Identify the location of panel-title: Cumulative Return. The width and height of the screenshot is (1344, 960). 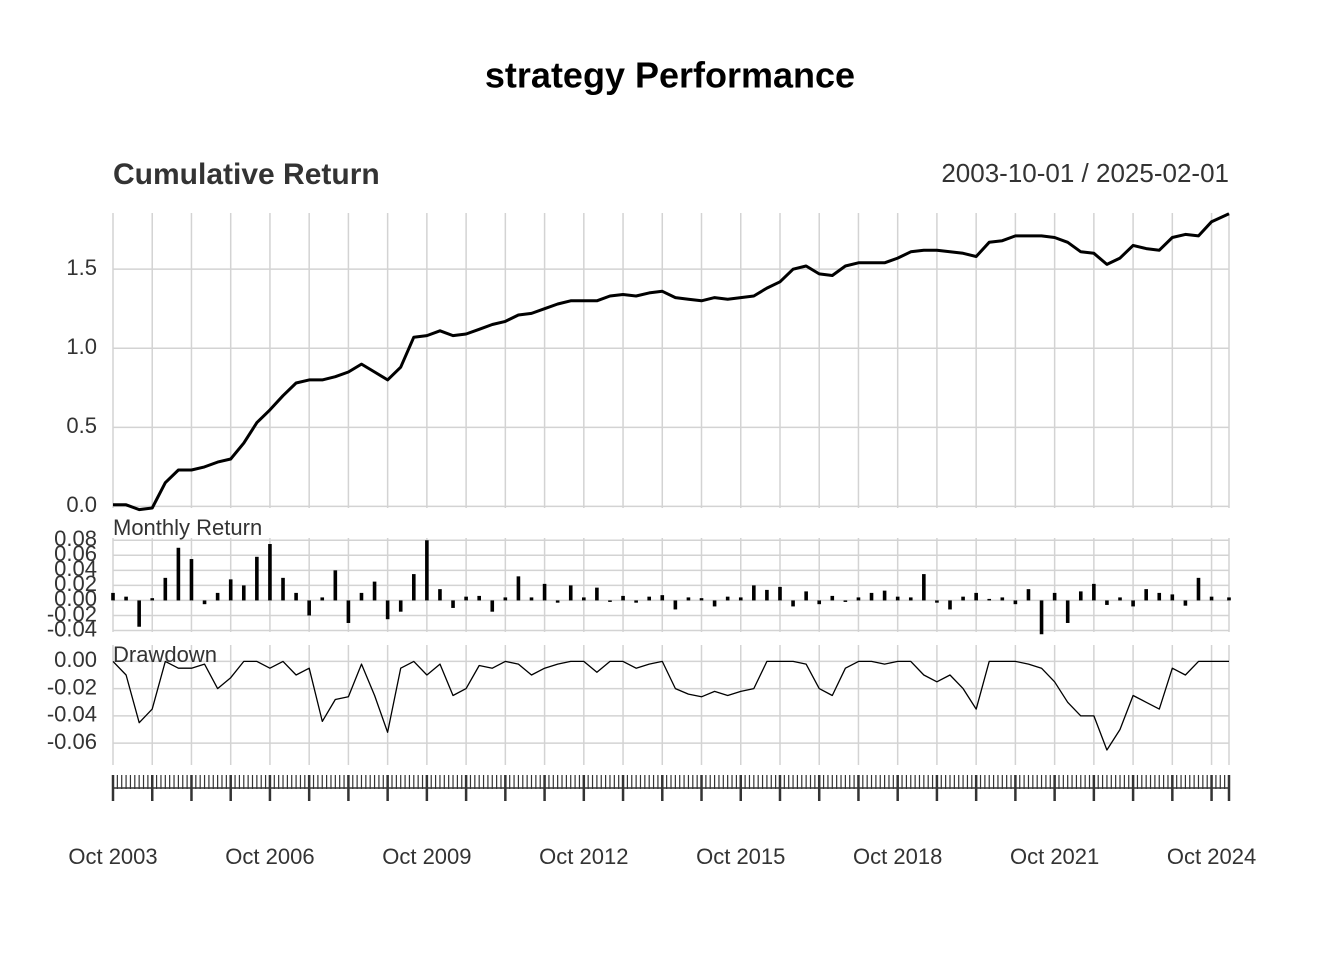
(246, 174).